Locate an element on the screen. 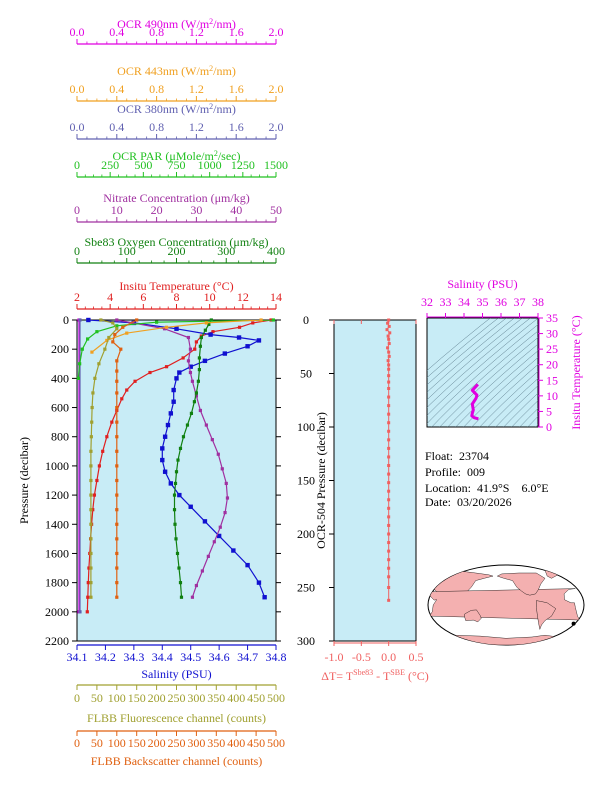  tick-label-temperature: 2 is located at coordinates (77, 297).